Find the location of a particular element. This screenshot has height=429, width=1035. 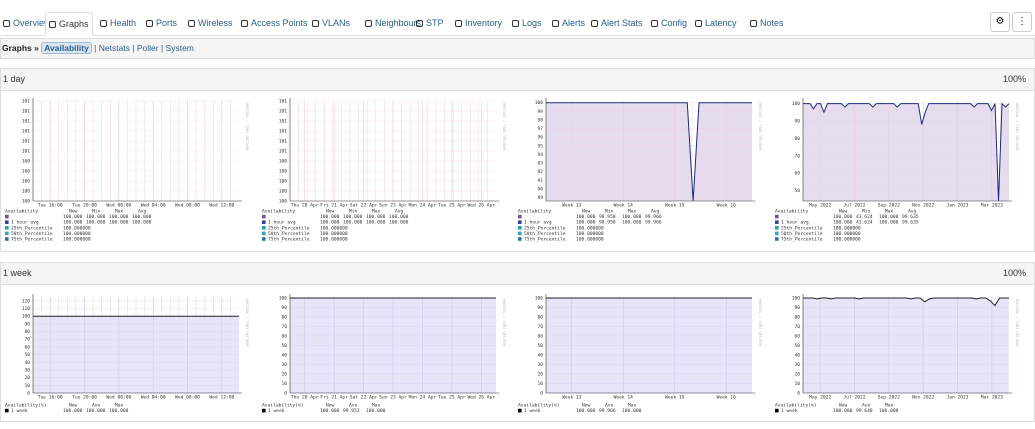

x-tick-label: Mon 24 Apr is located at coordinates (423, 398).